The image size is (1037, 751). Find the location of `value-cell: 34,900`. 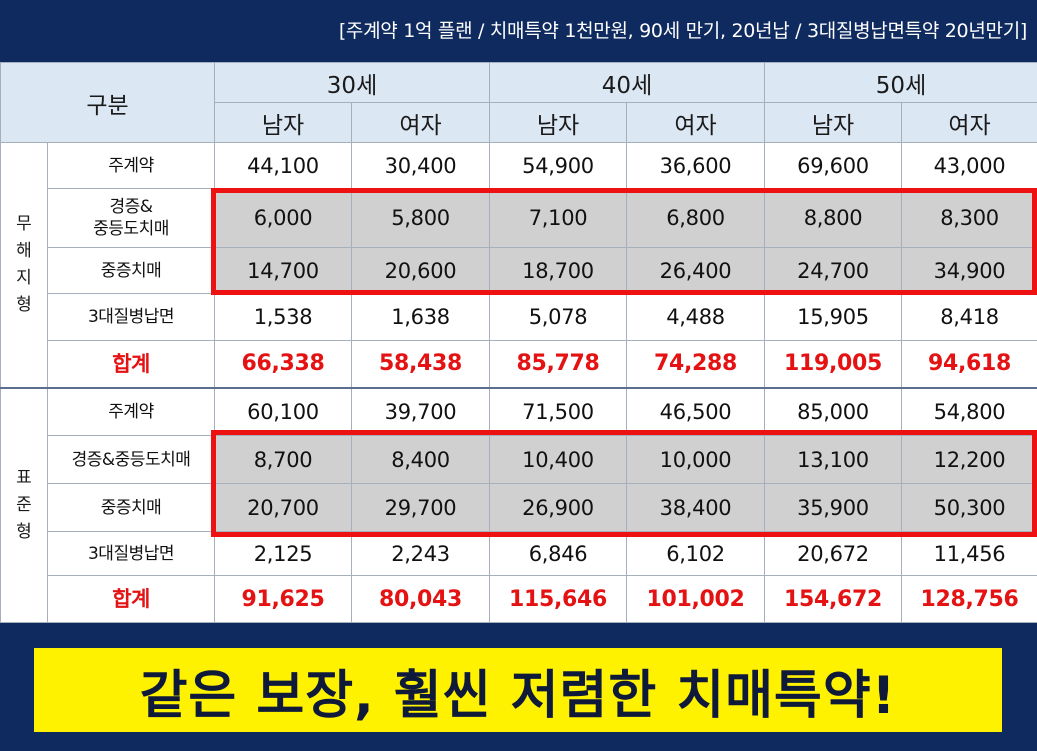

value-cell: 34,900 is located at coordinates (969, 270).